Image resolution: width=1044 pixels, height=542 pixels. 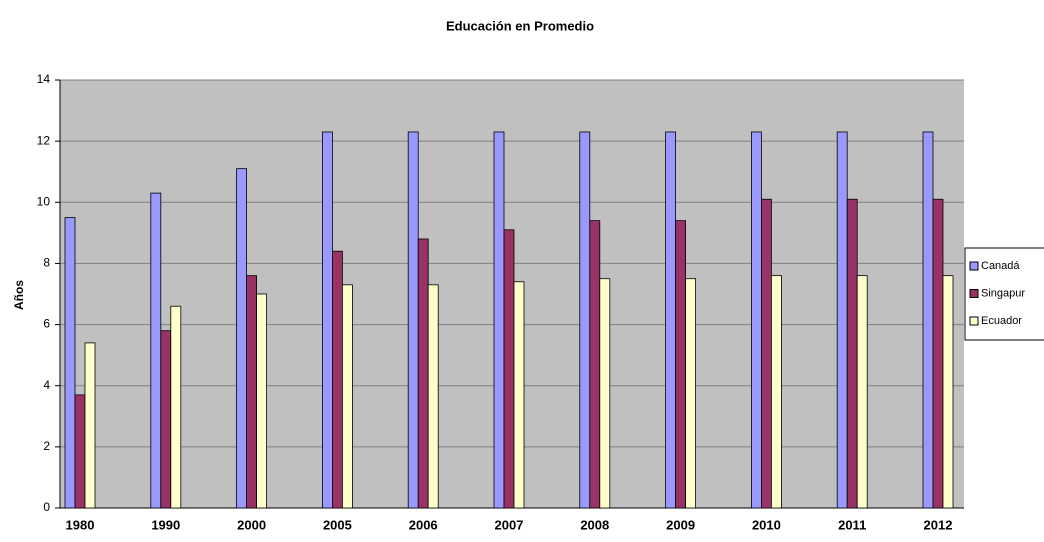 What do you see at coordinates (46, 263) in the screenshot?
I see `y-tick-label: 8` at bounding box center [46, 263].